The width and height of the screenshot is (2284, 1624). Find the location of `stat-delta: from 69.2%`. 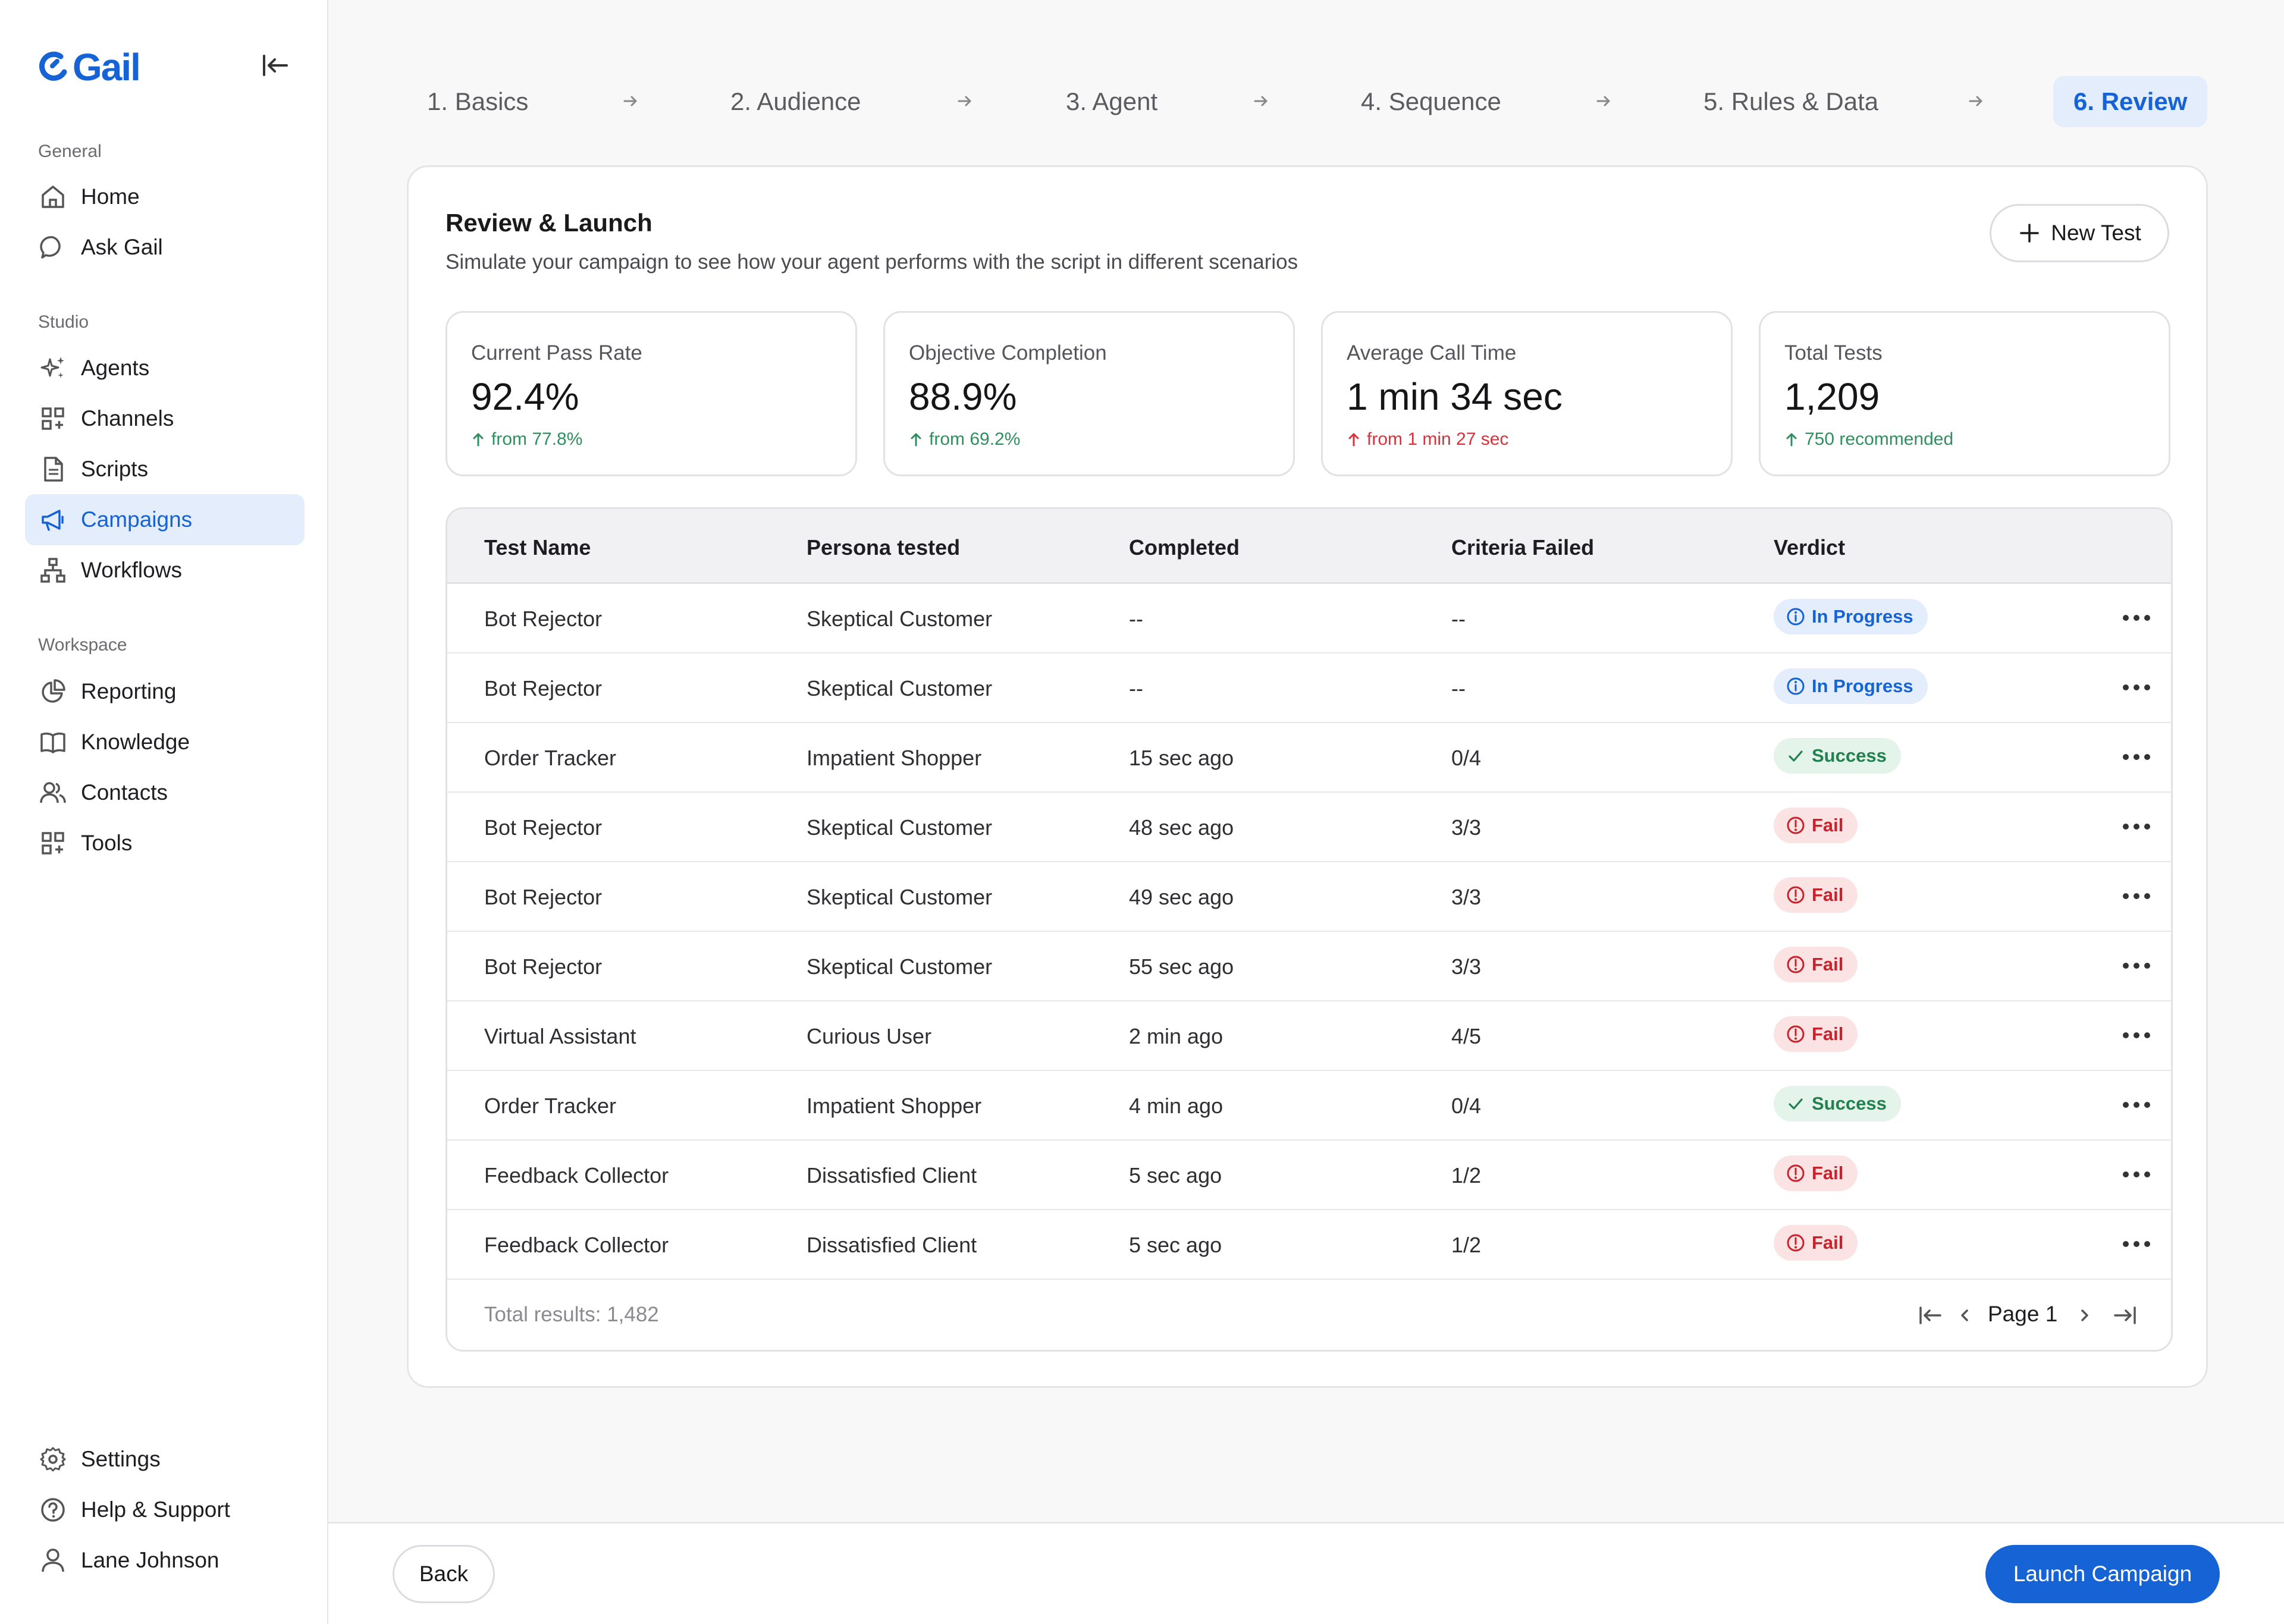

stat-delta: from 69.2% is located at coordinates (965, 439).